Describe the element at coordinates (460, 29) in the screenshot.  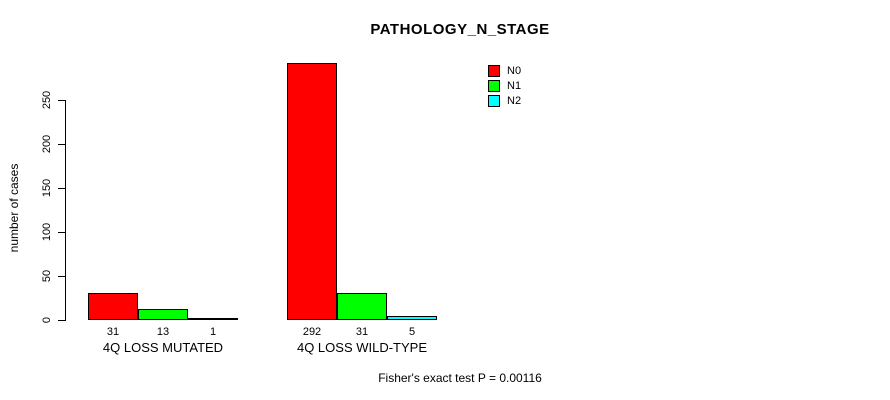
I see `chart-title: PATHOLOGY_N_STAGE` at that location.